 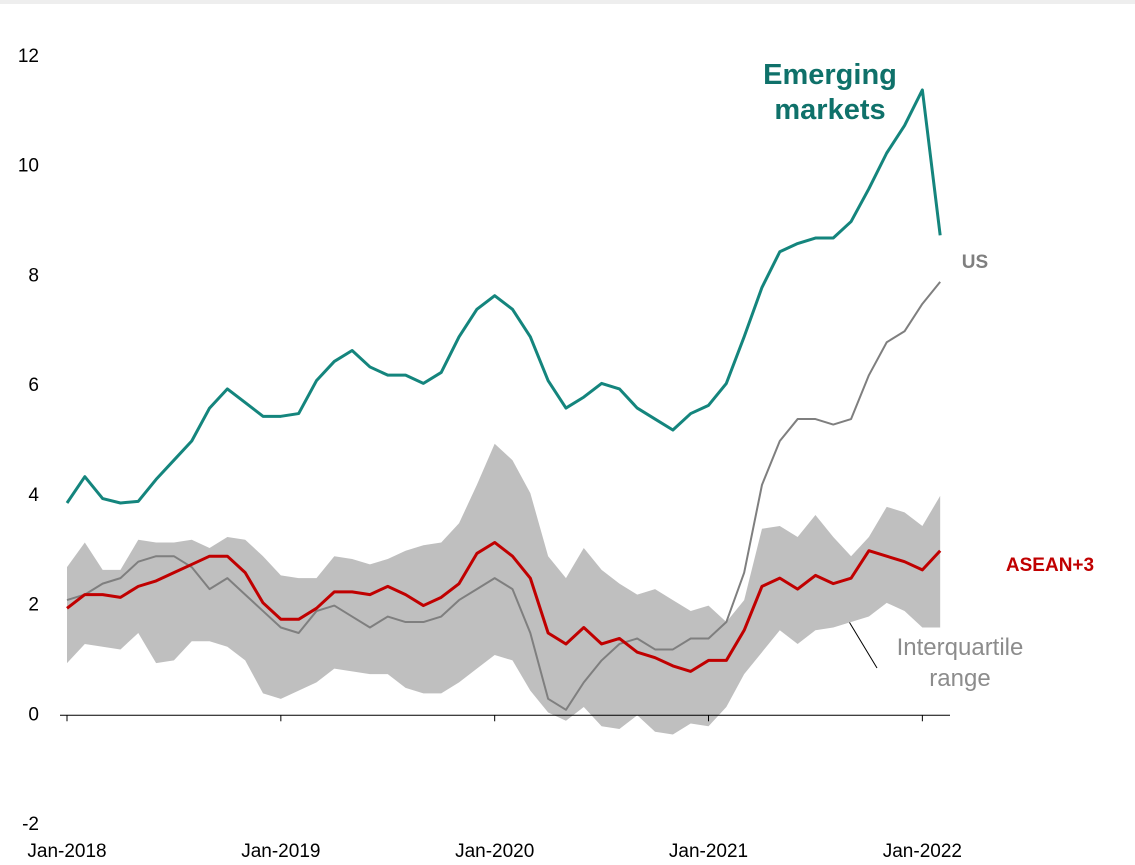 What do you see at coordinates (830, 92) in the screenshot?
I see `em-label: Emerging markets` at bounding box center [830, 92].